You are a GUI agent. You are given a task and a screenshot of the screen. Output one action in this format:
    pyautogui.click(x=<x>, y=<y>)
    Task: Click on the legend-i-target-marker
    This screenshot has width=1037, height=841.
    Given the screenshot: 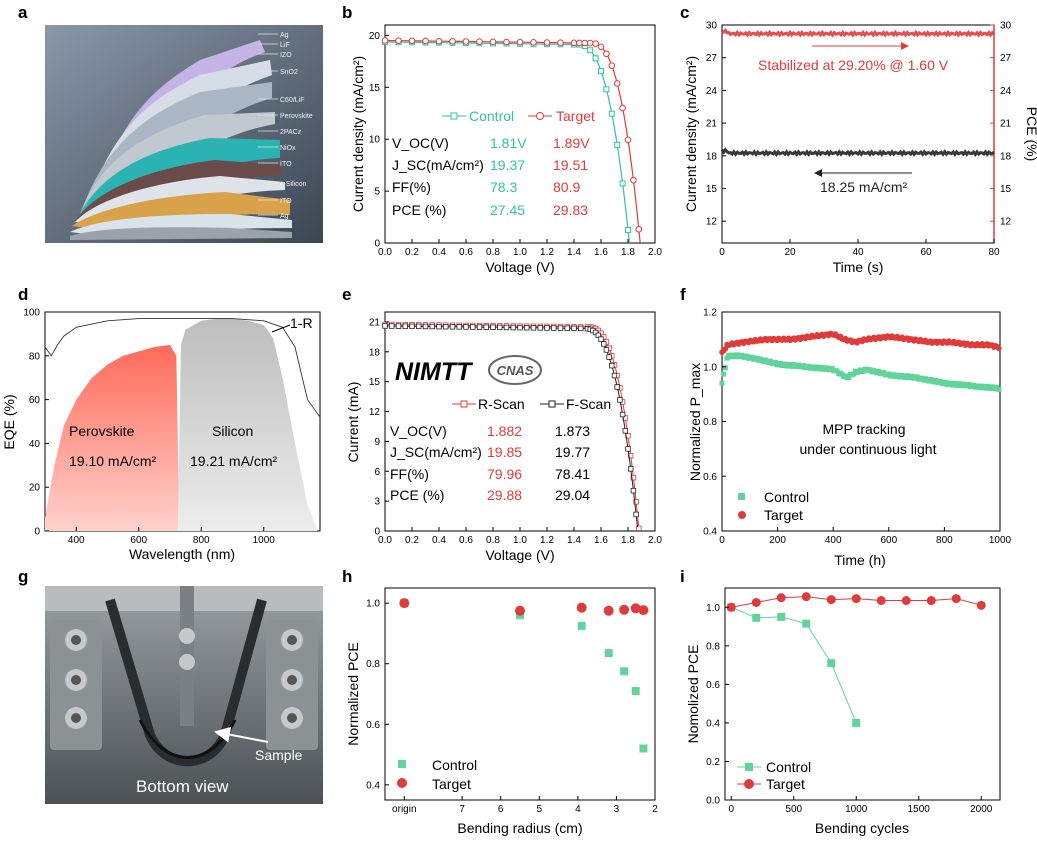 What is the action you would take?
    pyautogui.click(x=749, y=784)
    